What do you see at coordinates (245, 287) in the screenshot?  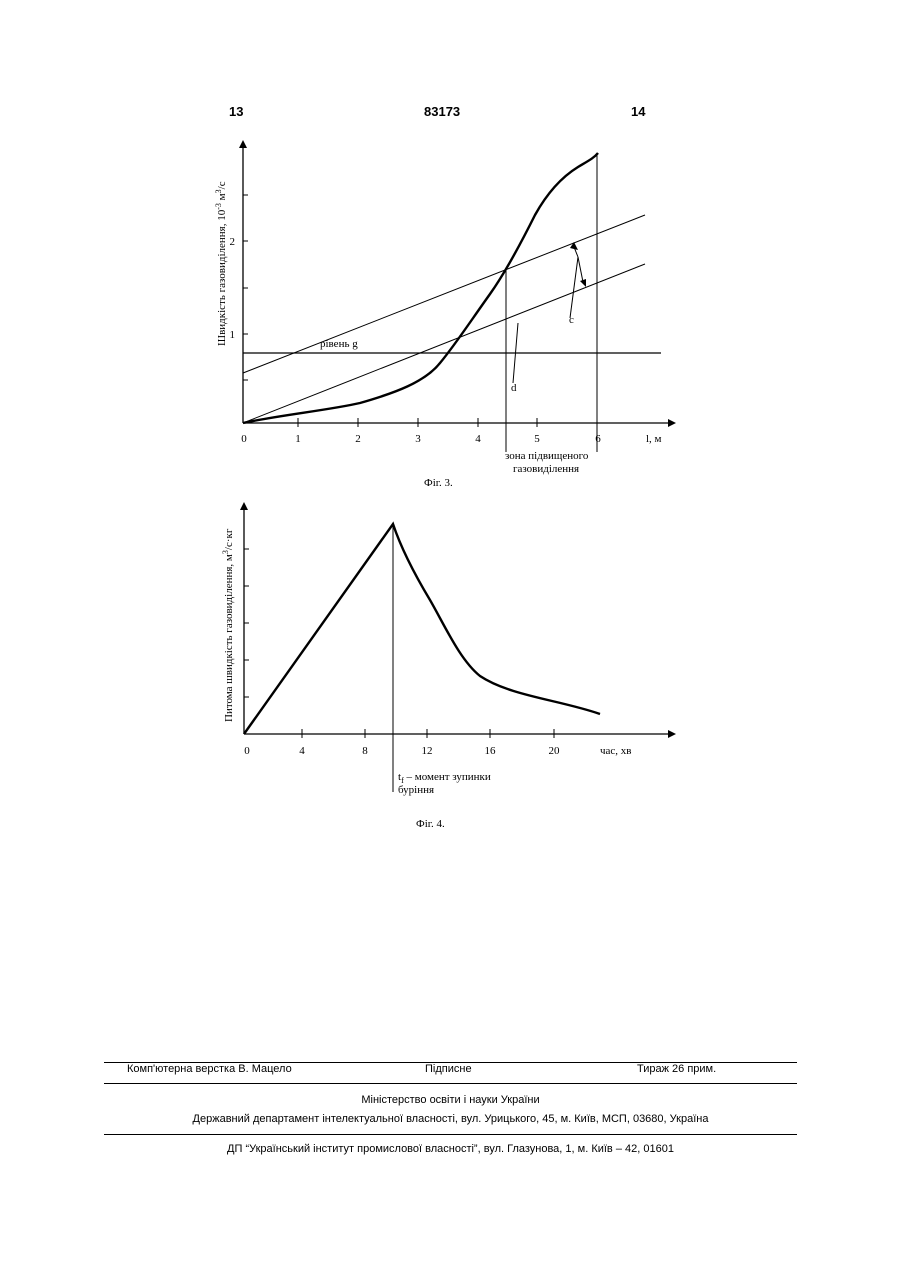 I see `fig3-y-ticks` at bounding box center [245, 287].